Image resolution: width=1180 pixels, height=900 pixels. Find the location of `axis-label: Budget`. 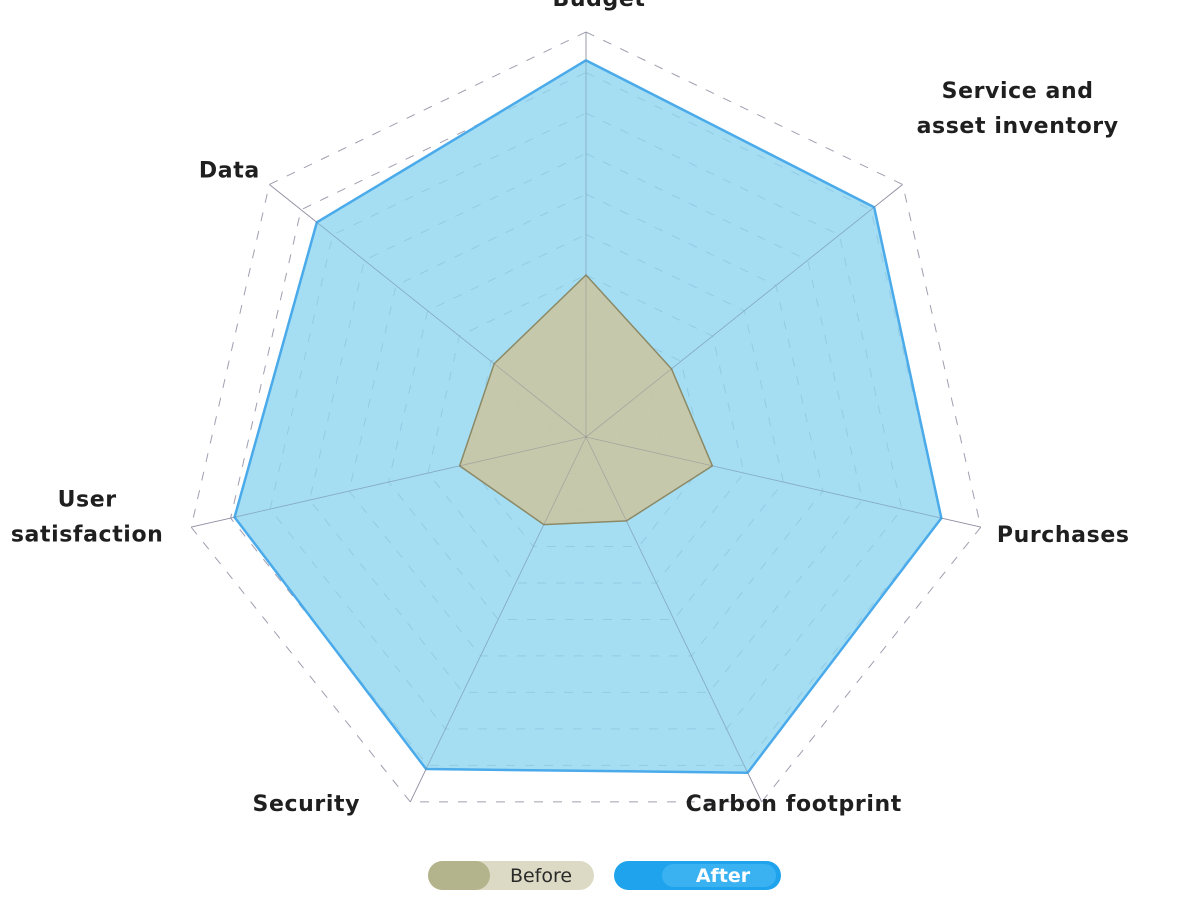

axis-label: Budget is located at coordinates (599, 6).